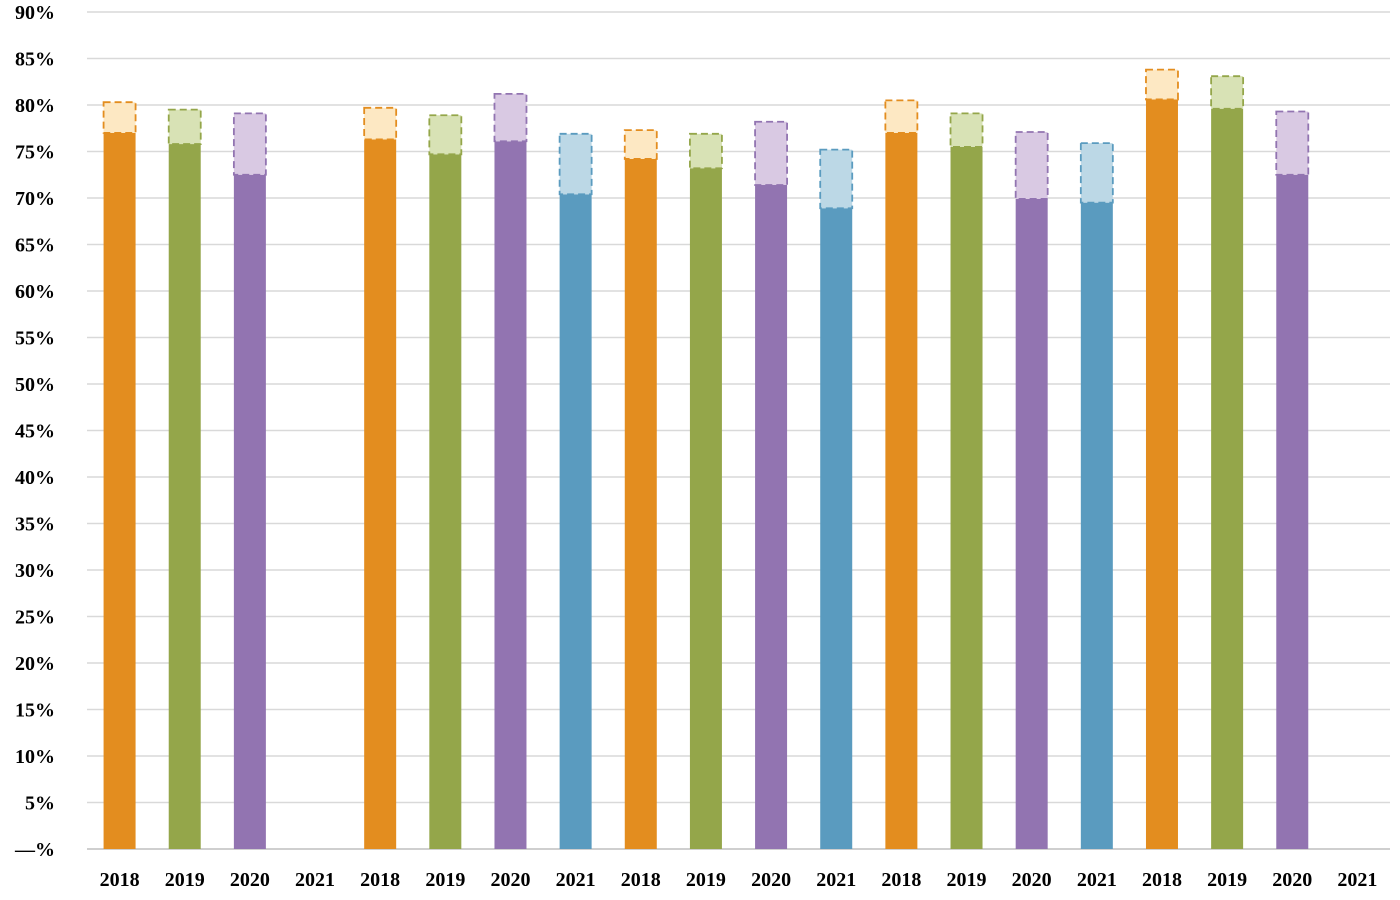 The height and width of the screenshot is (900, 1400). Describe the element at coordinates (35, 385) in the screenshot. I see `y-tick-label: 50%` at that location.